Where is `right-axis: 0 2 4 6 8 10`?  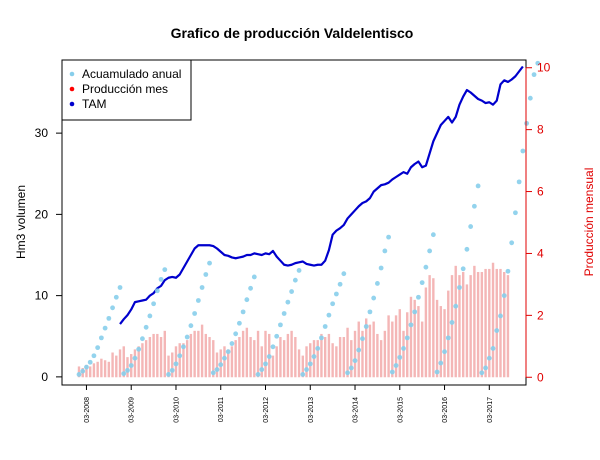
right-axis: 0 2 4 6 8 10 is located at coordinates (538, 222).